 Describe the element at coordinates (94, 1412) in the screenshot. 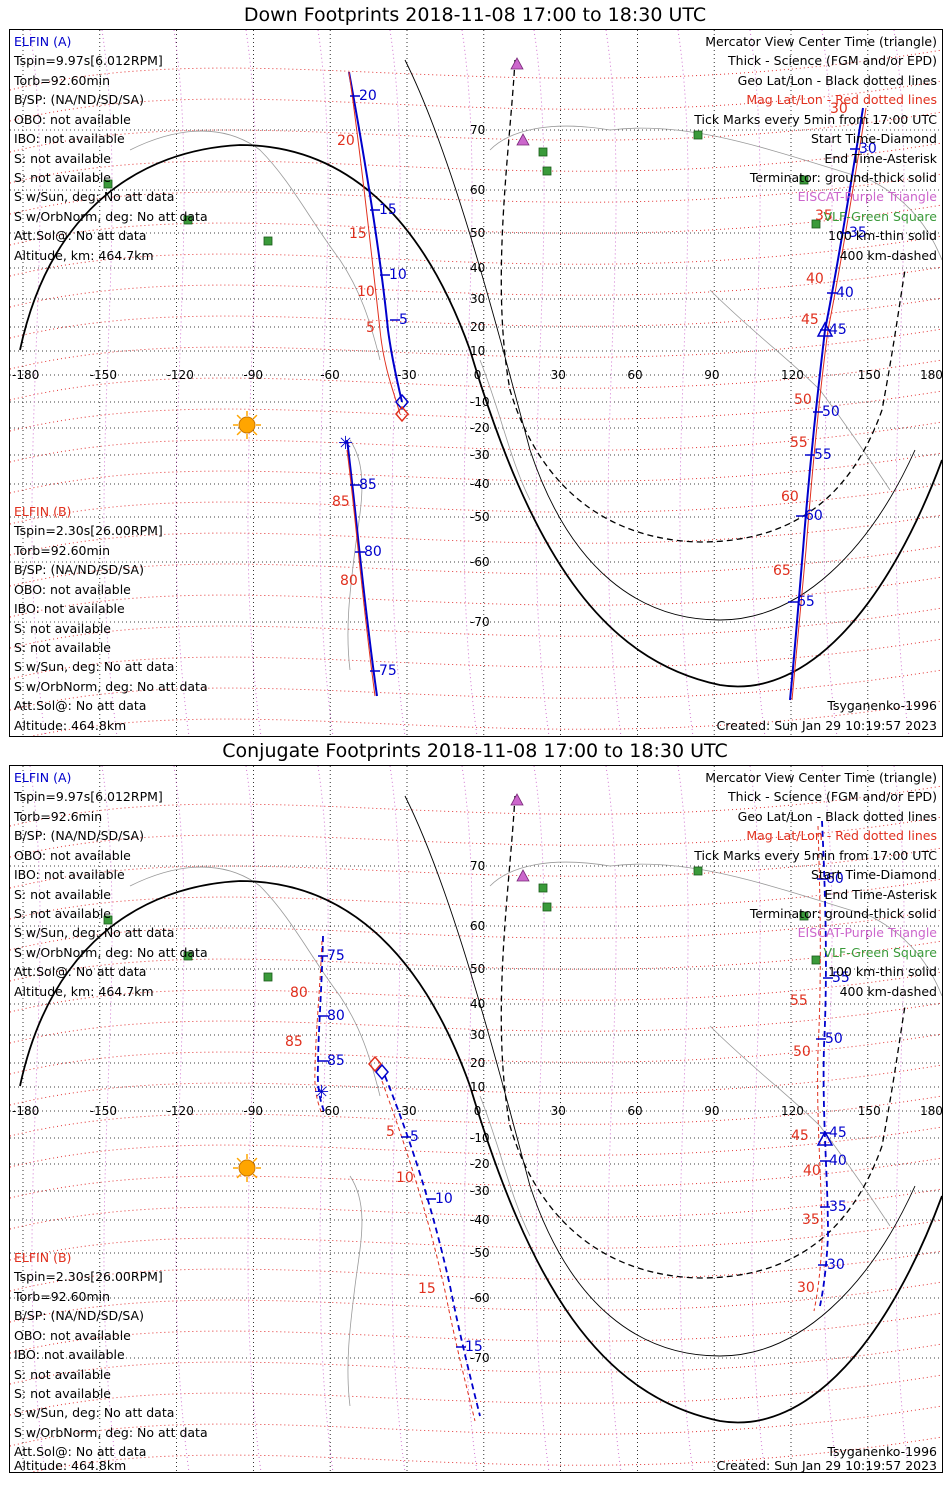

I see `elfin-b-info: S w/Sun, deg: No att data` at that location.